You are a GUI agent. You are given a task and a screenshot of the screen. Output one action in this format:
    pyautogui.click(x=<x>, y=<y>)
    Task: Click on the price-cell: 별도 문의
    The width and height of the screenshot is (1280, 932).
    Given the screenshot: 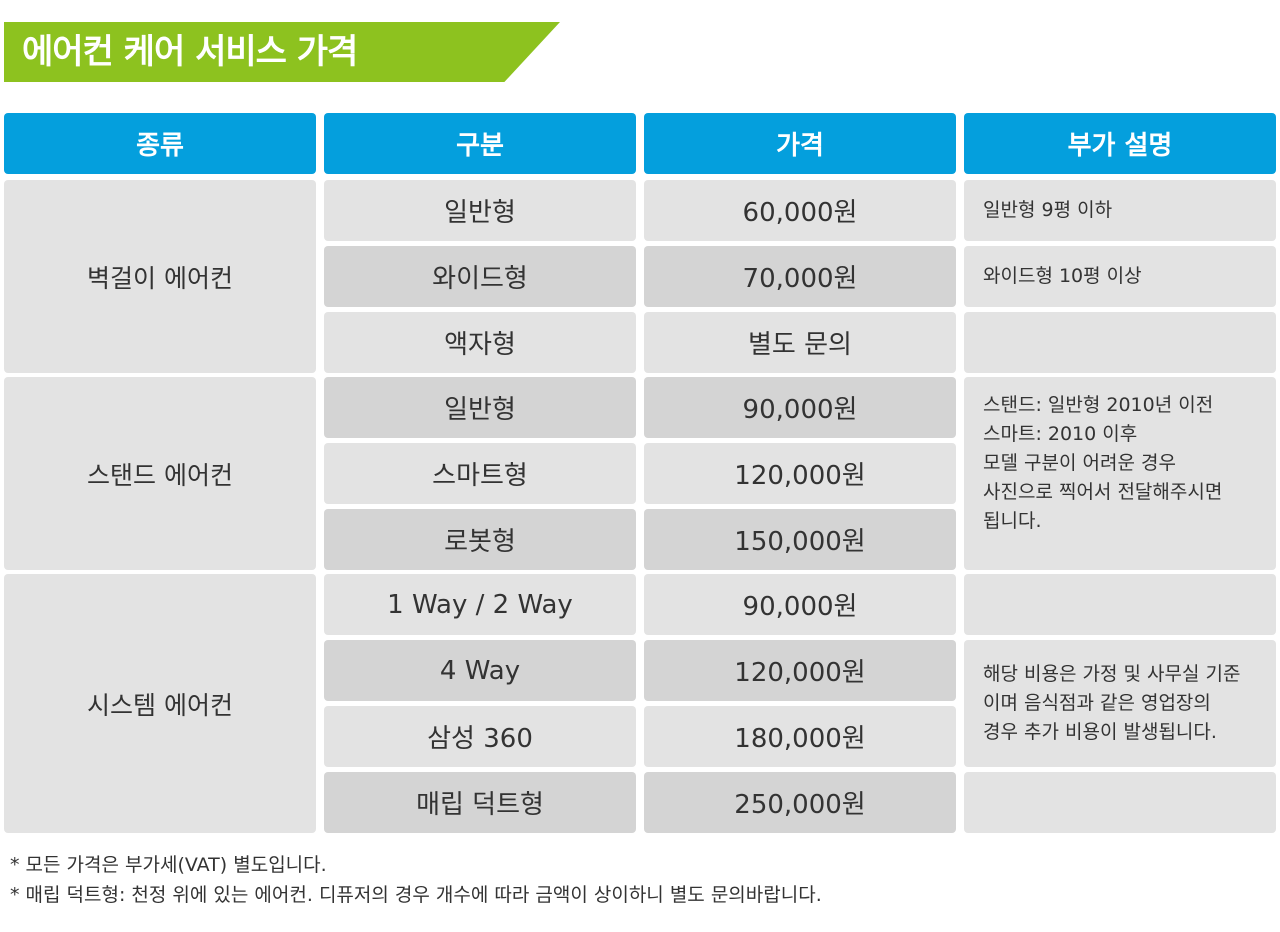 What is the action you would take?
    pyautogui.click(x=800, y=342)
    